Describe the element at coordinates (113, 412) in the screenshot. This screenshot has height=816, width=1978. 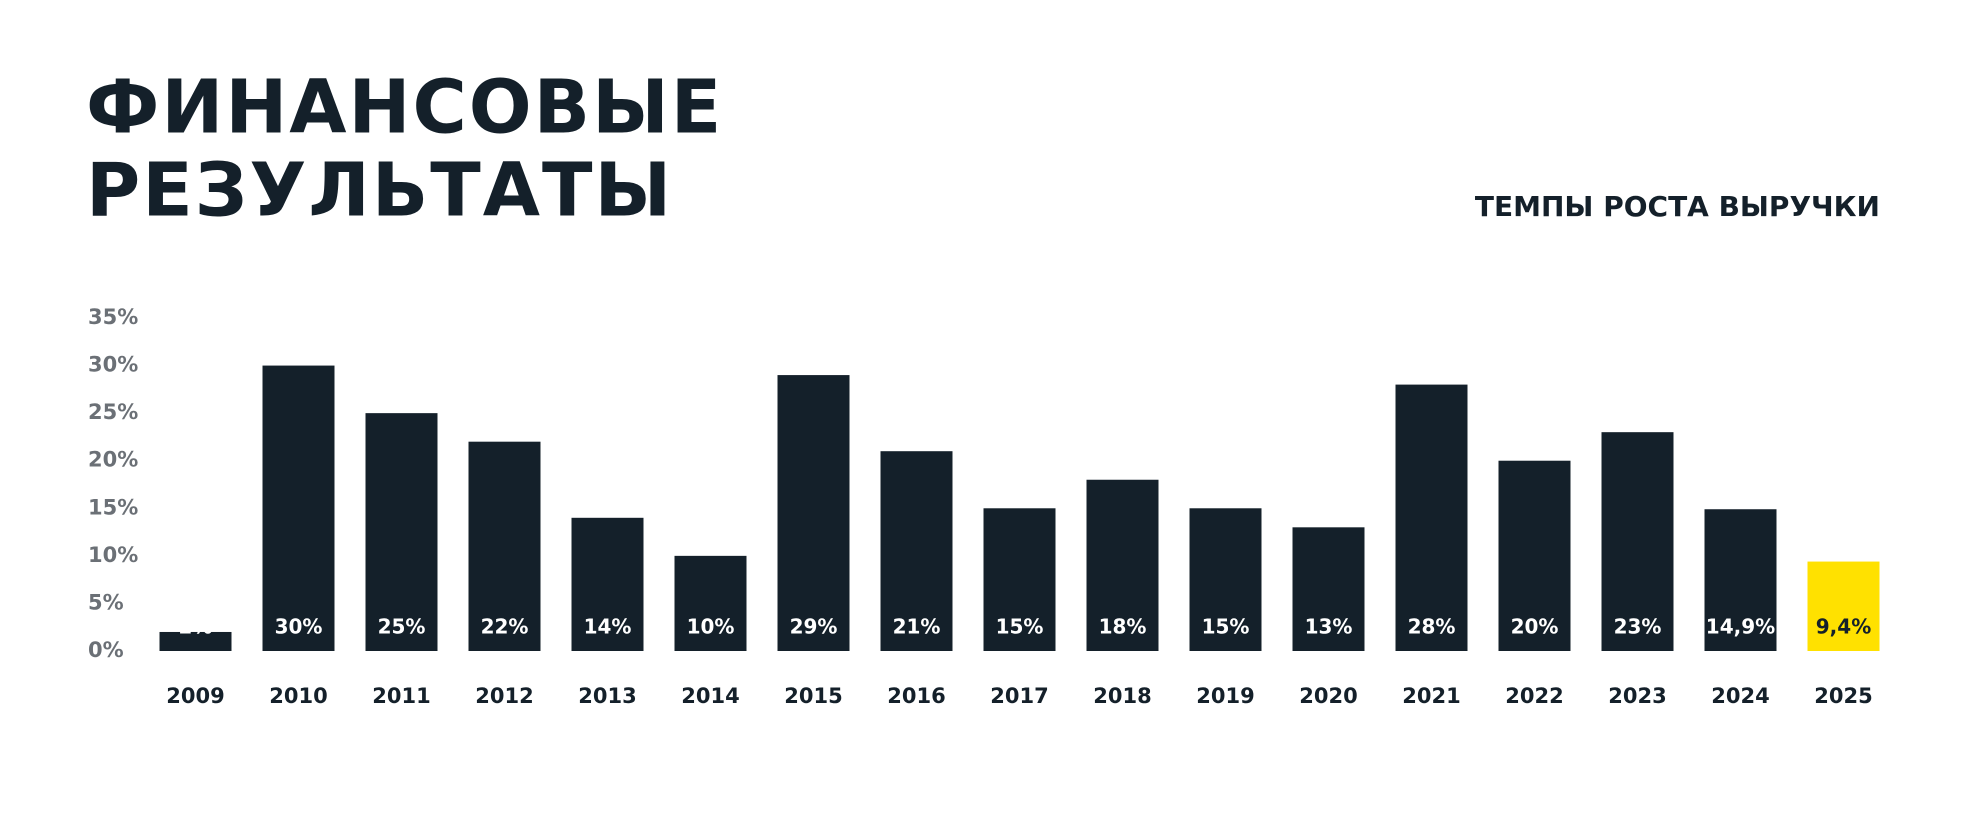
I see `y-tick-label: 25%` at that location.